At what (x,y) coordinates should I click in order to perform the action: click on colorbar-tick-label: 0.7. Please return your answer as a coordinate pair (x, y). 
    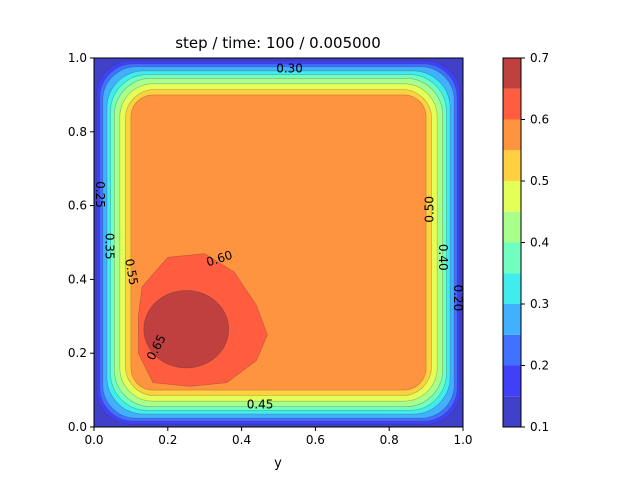
    Looking at the image, I should click on (539, 58).